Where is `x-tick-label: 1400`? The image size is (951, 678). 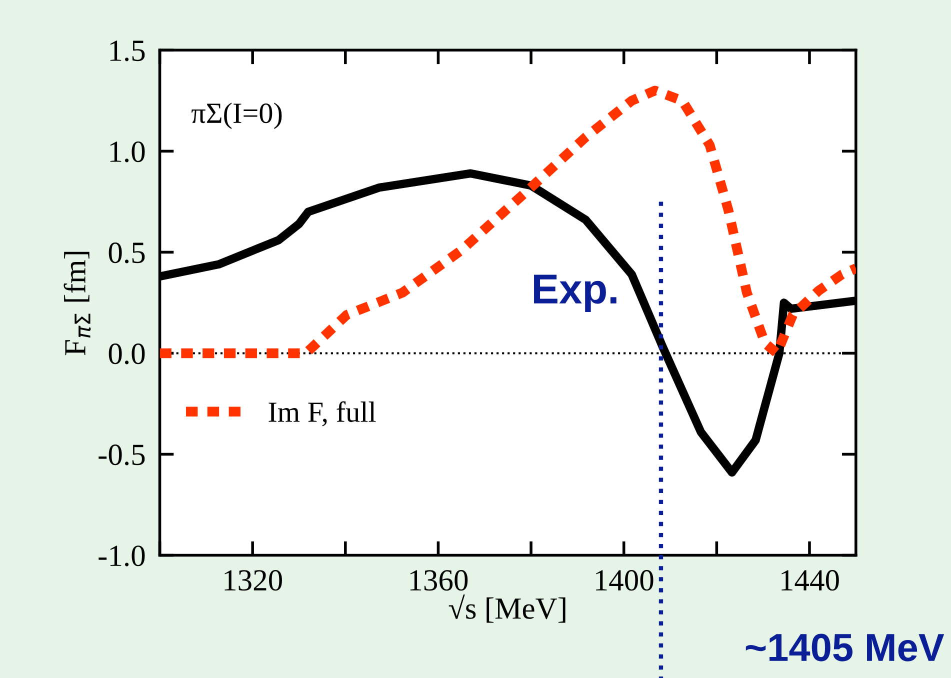 x-tick-label: 1400 is located at coordinates (625, 580).